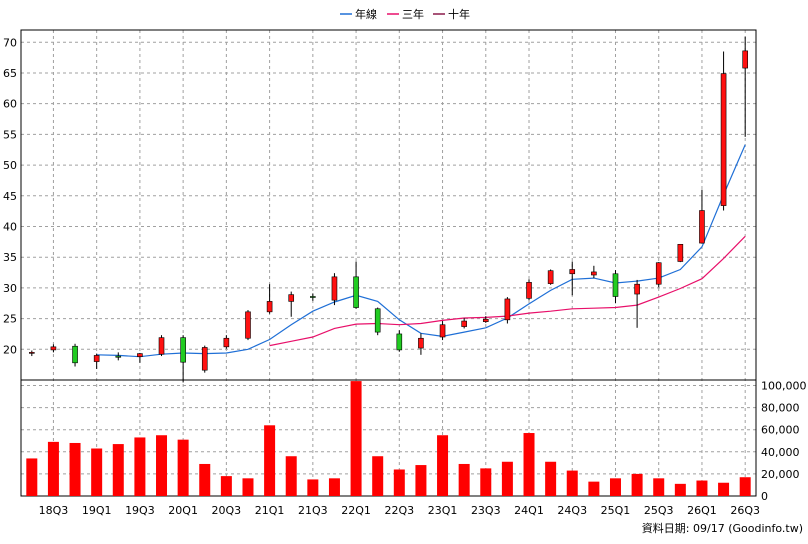 This screenshot has height=544, width=808. I want to click on volume-tick-label: 100,000, so click(784, 386).